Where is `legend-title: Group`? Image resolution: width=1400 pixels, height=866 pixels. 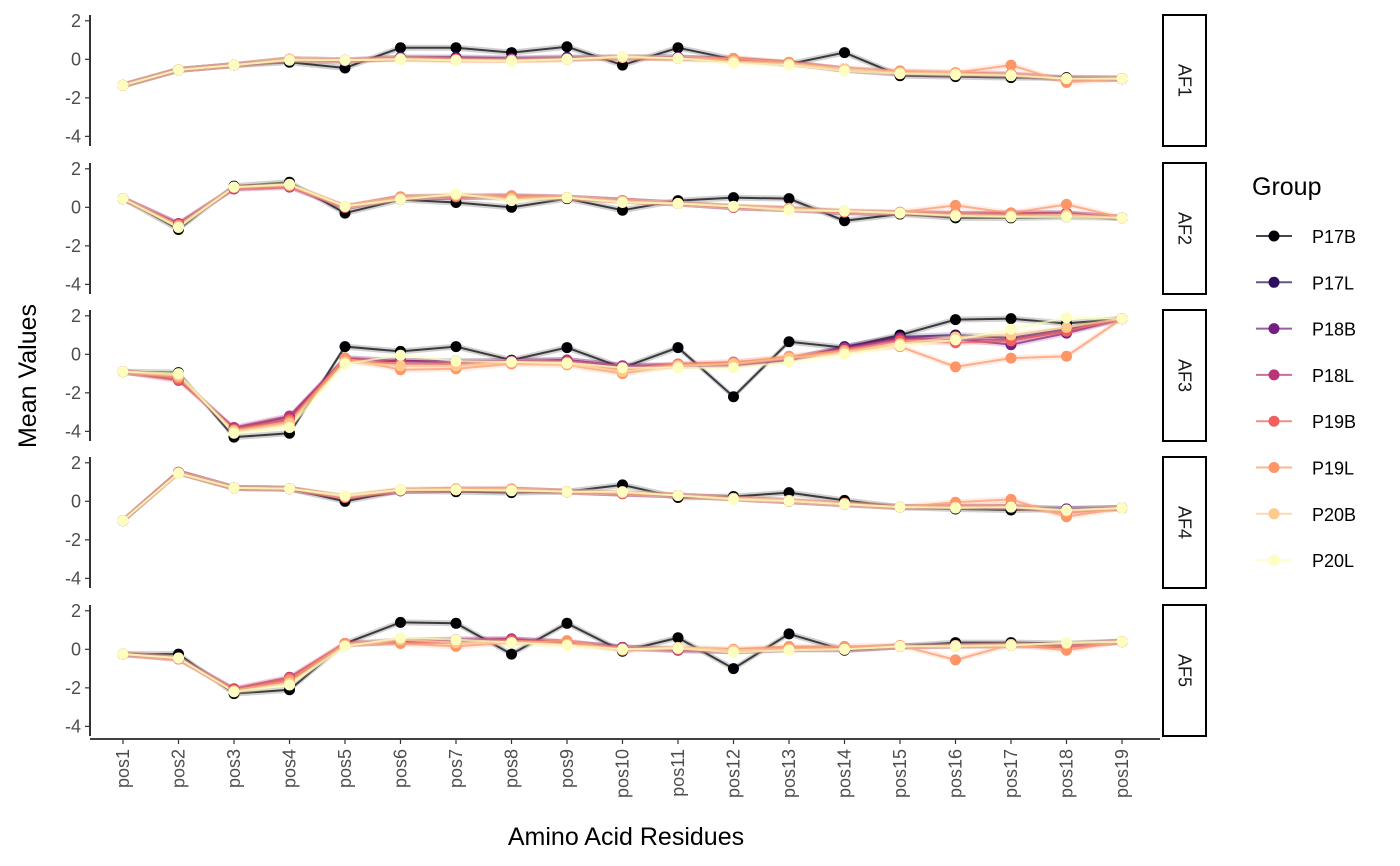
legend-title: Group is located at coordinates (1286, 187).